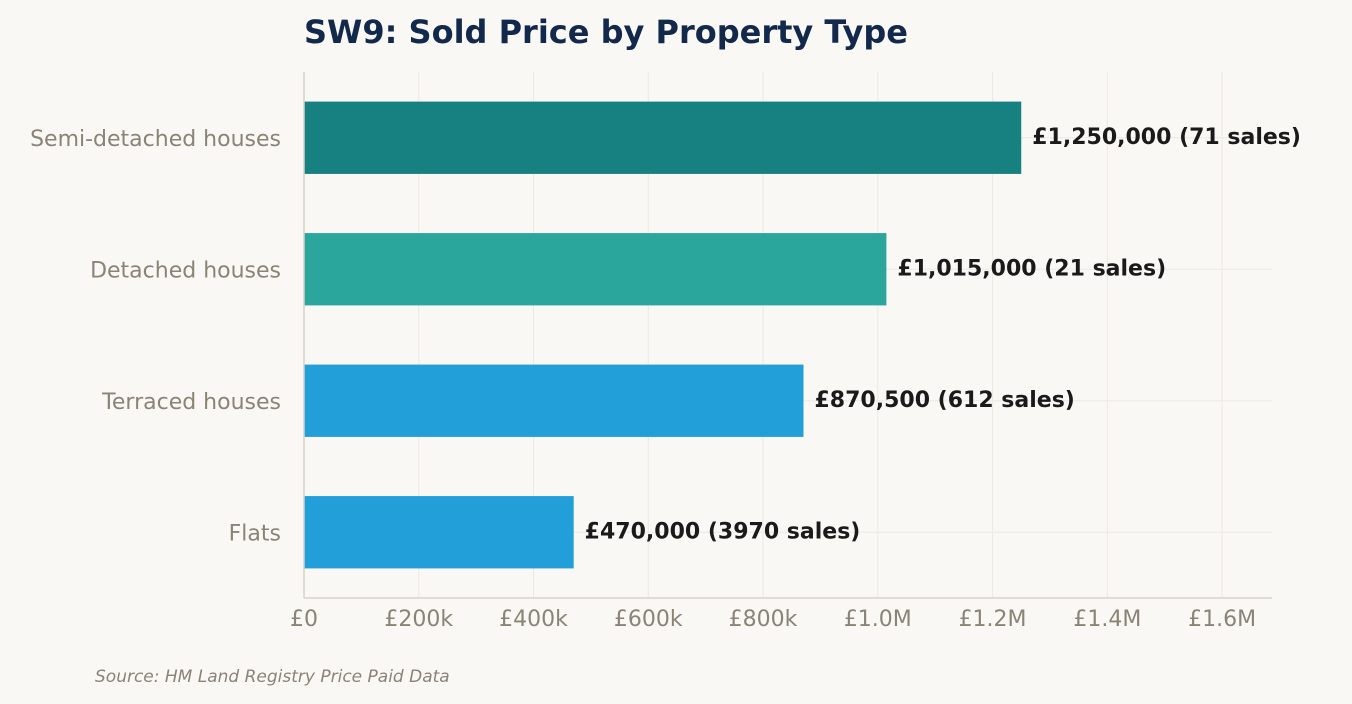 This screenshot has width=1352, height=704. I want to click on category-label: Terraced houses, so click(191, 402).